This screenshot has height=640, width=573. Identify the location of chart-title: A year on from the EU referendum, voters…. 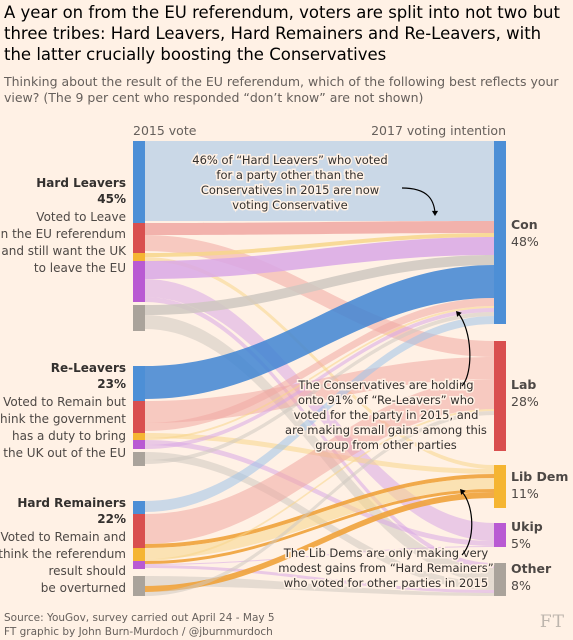
(282, 33).